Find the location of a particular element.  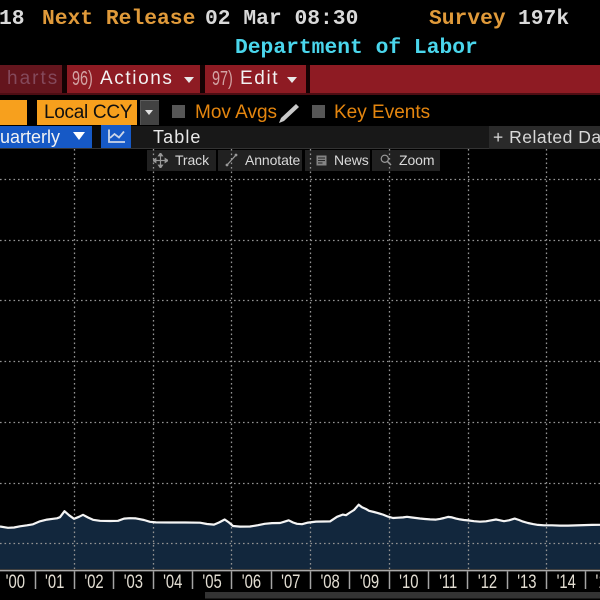

svg-text: '12 is located at coordinates (487, 581).